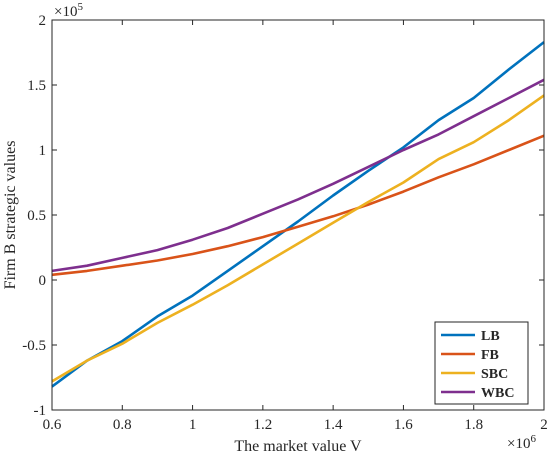 The height and width of the screenshot is (456, 550). I want to click on legend-label-lb: LB, so click(490, 336).